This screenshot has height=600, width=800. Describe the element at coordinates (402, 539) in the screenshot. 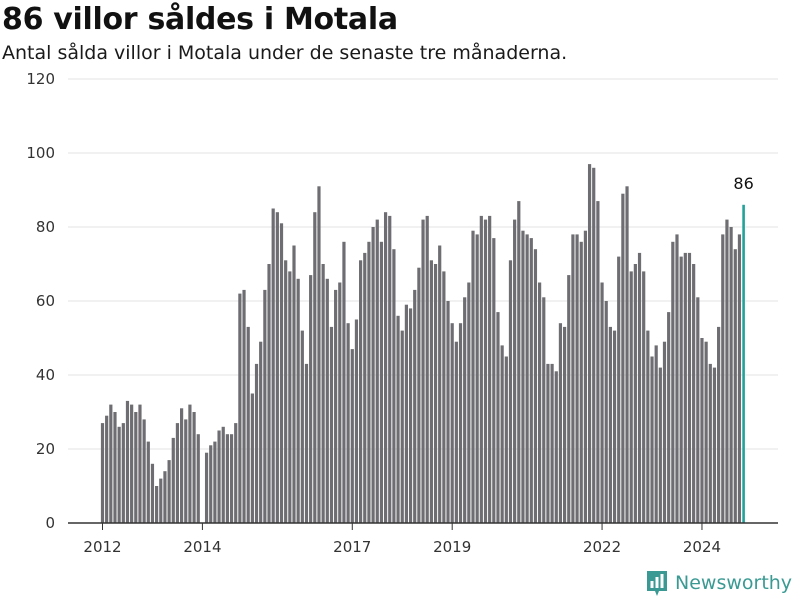

I see `x-axis-ticks: 2012 2014 2017 2019 2022 2024` at that location.